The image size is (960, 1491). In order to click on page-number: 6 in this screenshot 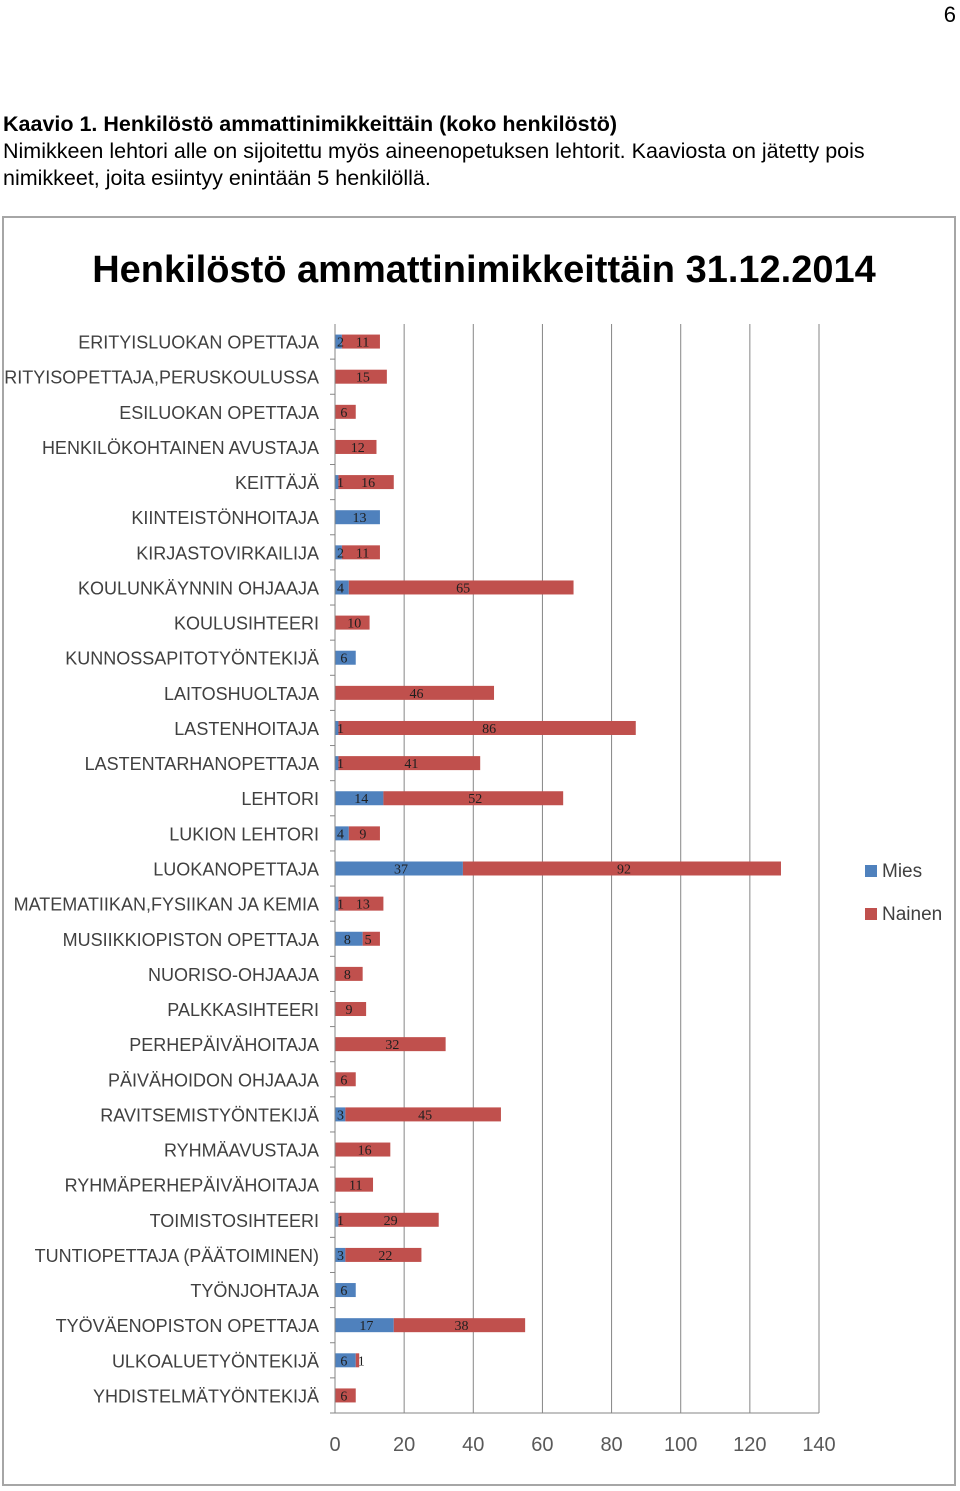, I will do `click(949, 14)`.